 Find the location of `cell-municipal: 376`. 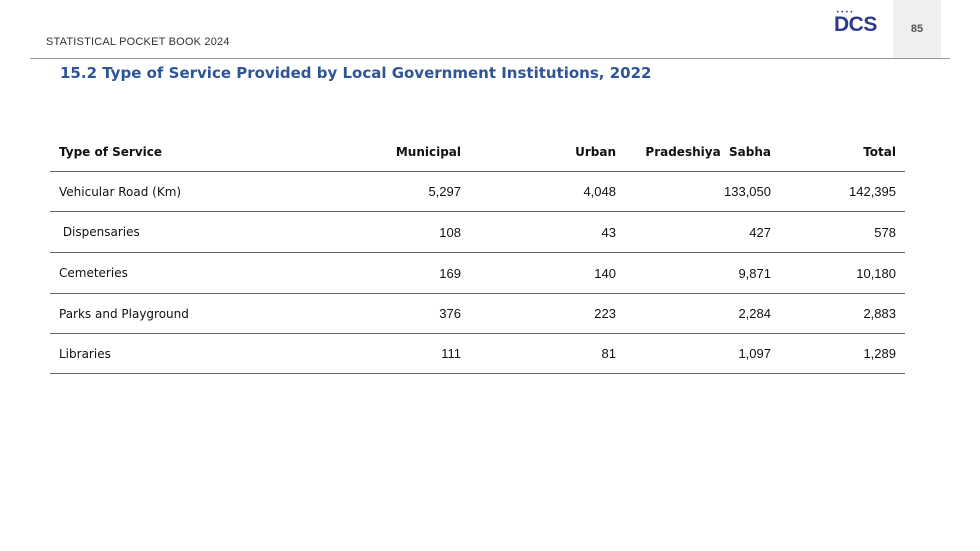

cell-municipal: 376 is located at coordinates (400, 313).